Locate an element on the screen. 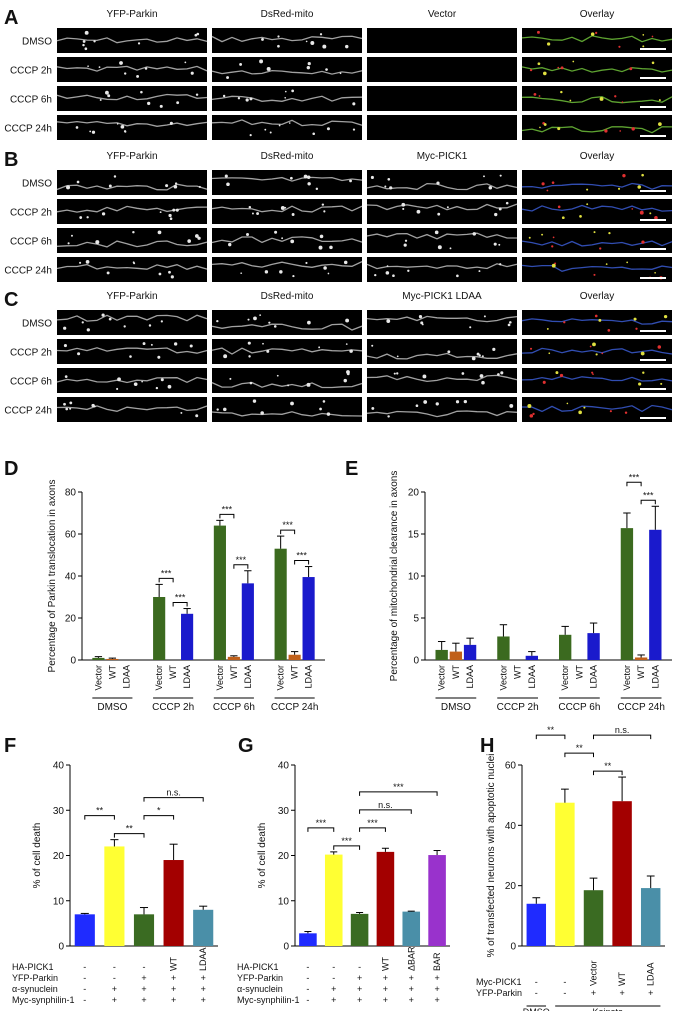  bar-label: LDAA is located at coordinates (532, 677).